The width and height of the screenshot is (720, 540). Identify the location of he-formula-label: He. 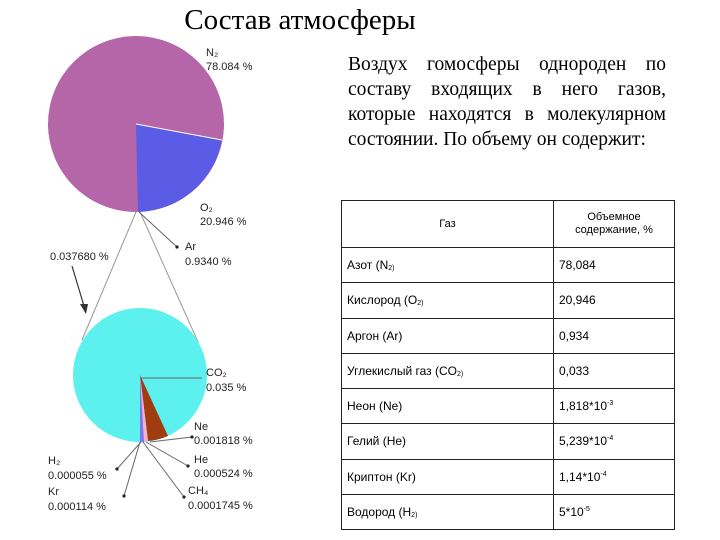
(201, 460).